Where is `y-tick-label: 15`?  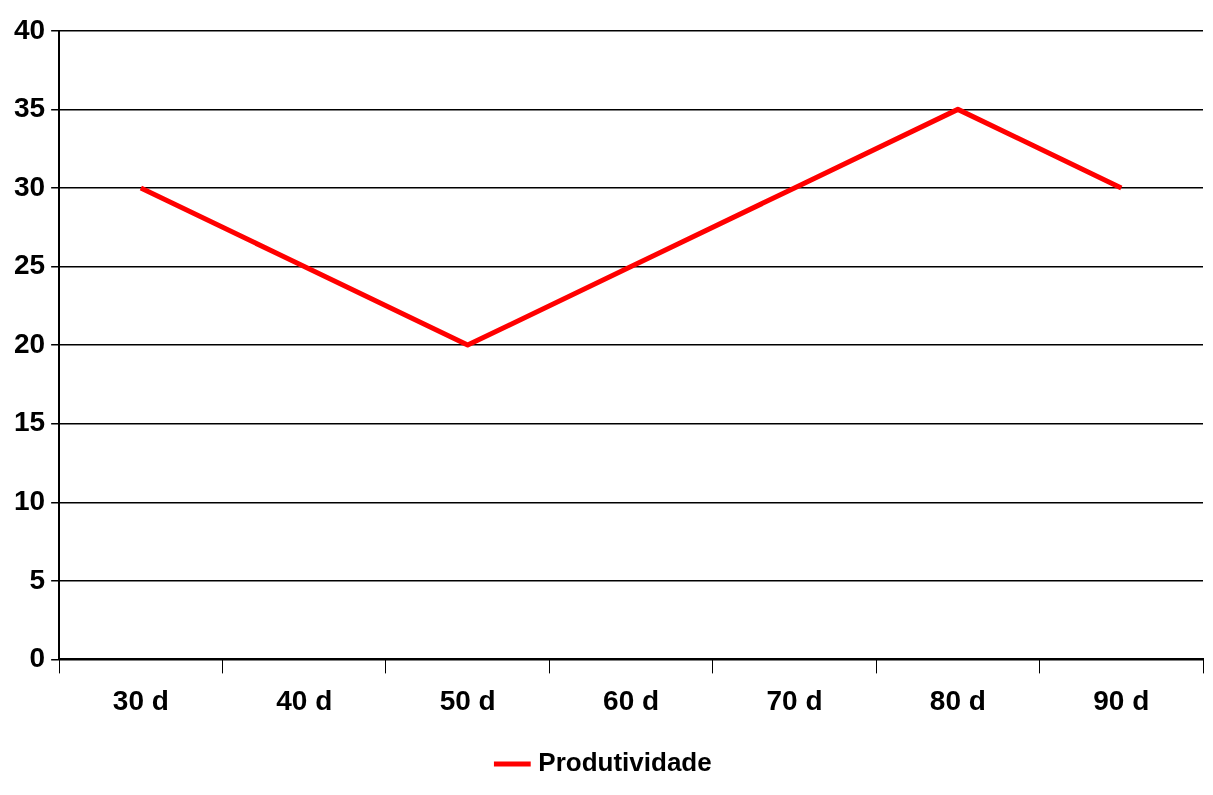 y-tick-label: 15 is located at coordinates (29, 422).